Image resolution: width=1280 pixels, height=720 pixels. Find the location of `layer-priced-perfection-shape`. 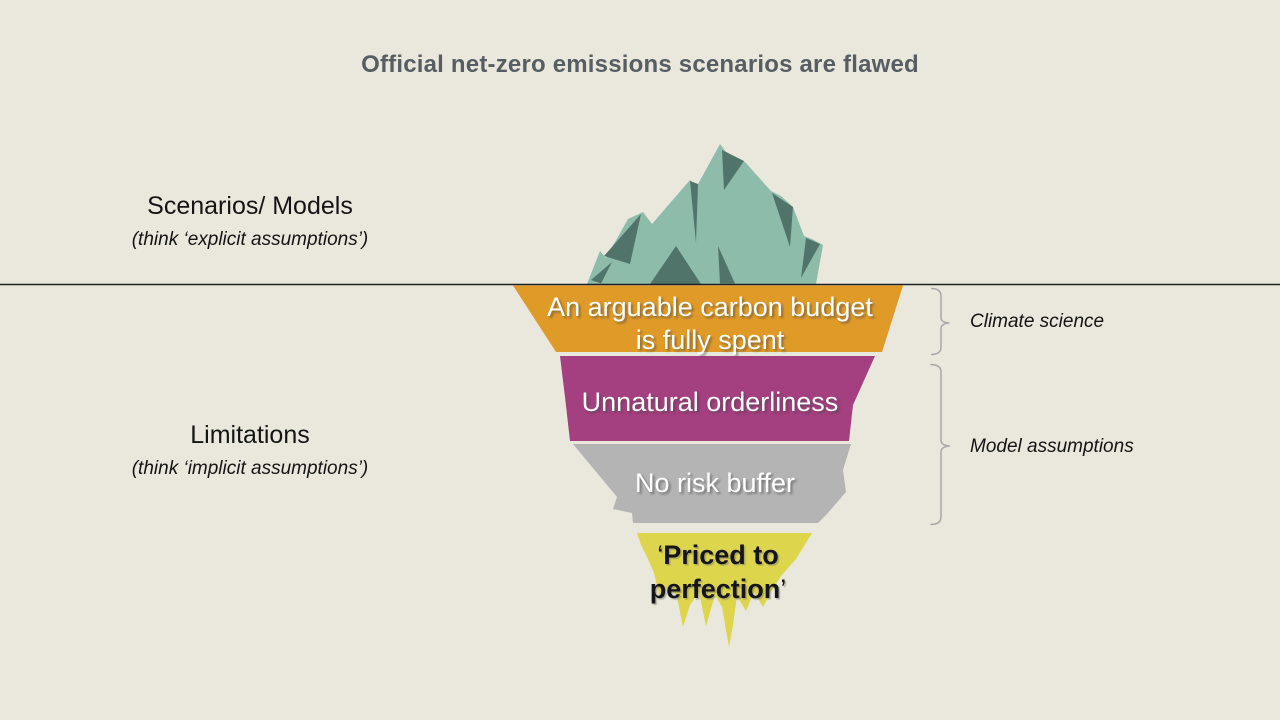

layer-priced-perfection-shape is located at coordinates (724, 590).